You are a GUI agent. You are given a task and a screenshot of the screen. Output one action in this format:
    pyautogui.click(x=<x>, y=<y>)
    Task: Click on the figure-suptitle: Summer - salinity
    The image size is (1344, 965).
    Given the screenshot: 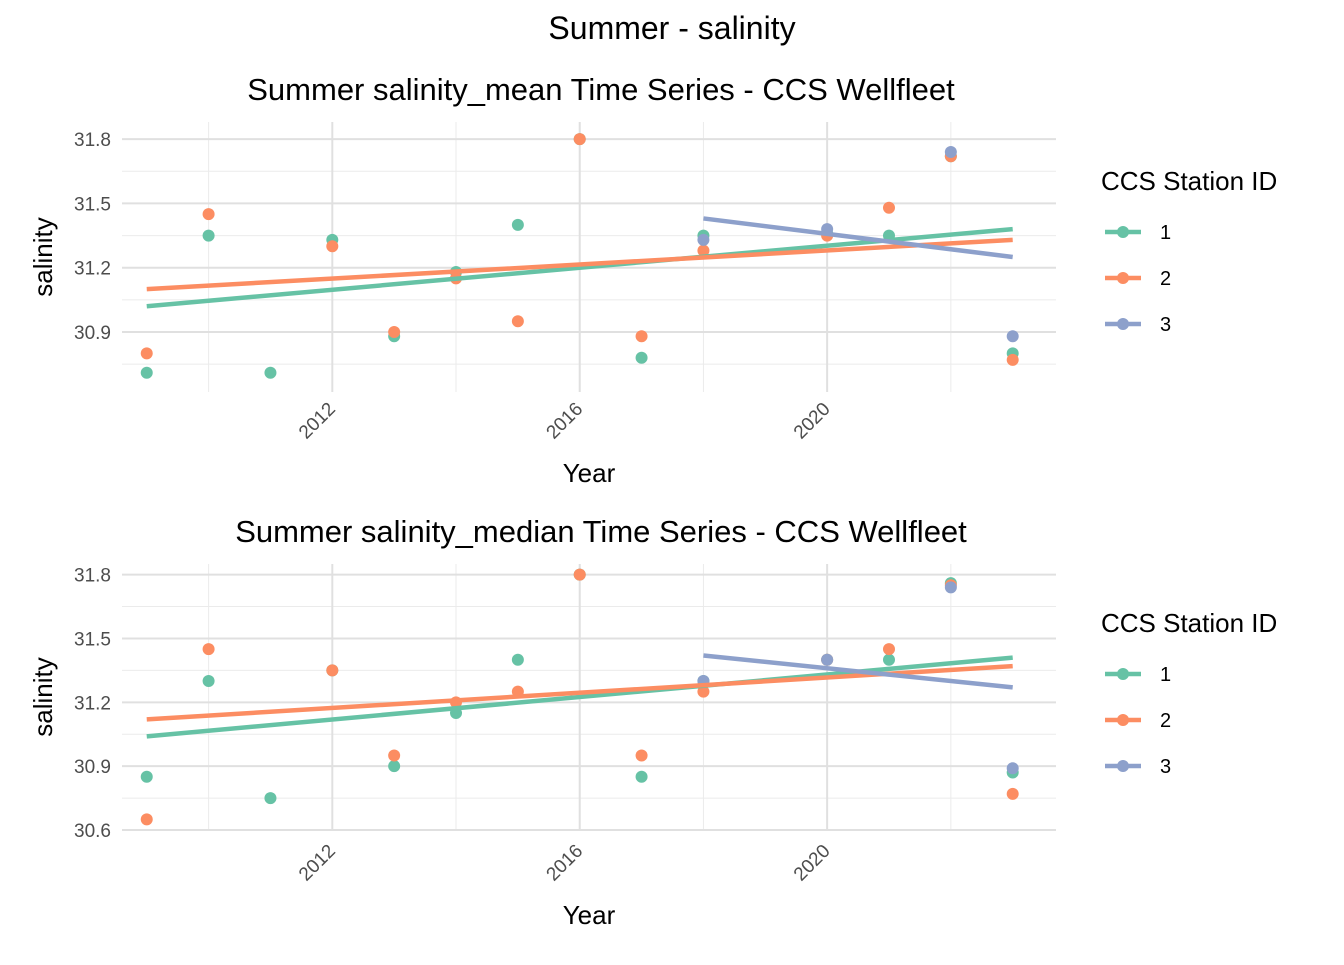 What is the action you would take?
    pyautogui.click(x=671, y=28)
    